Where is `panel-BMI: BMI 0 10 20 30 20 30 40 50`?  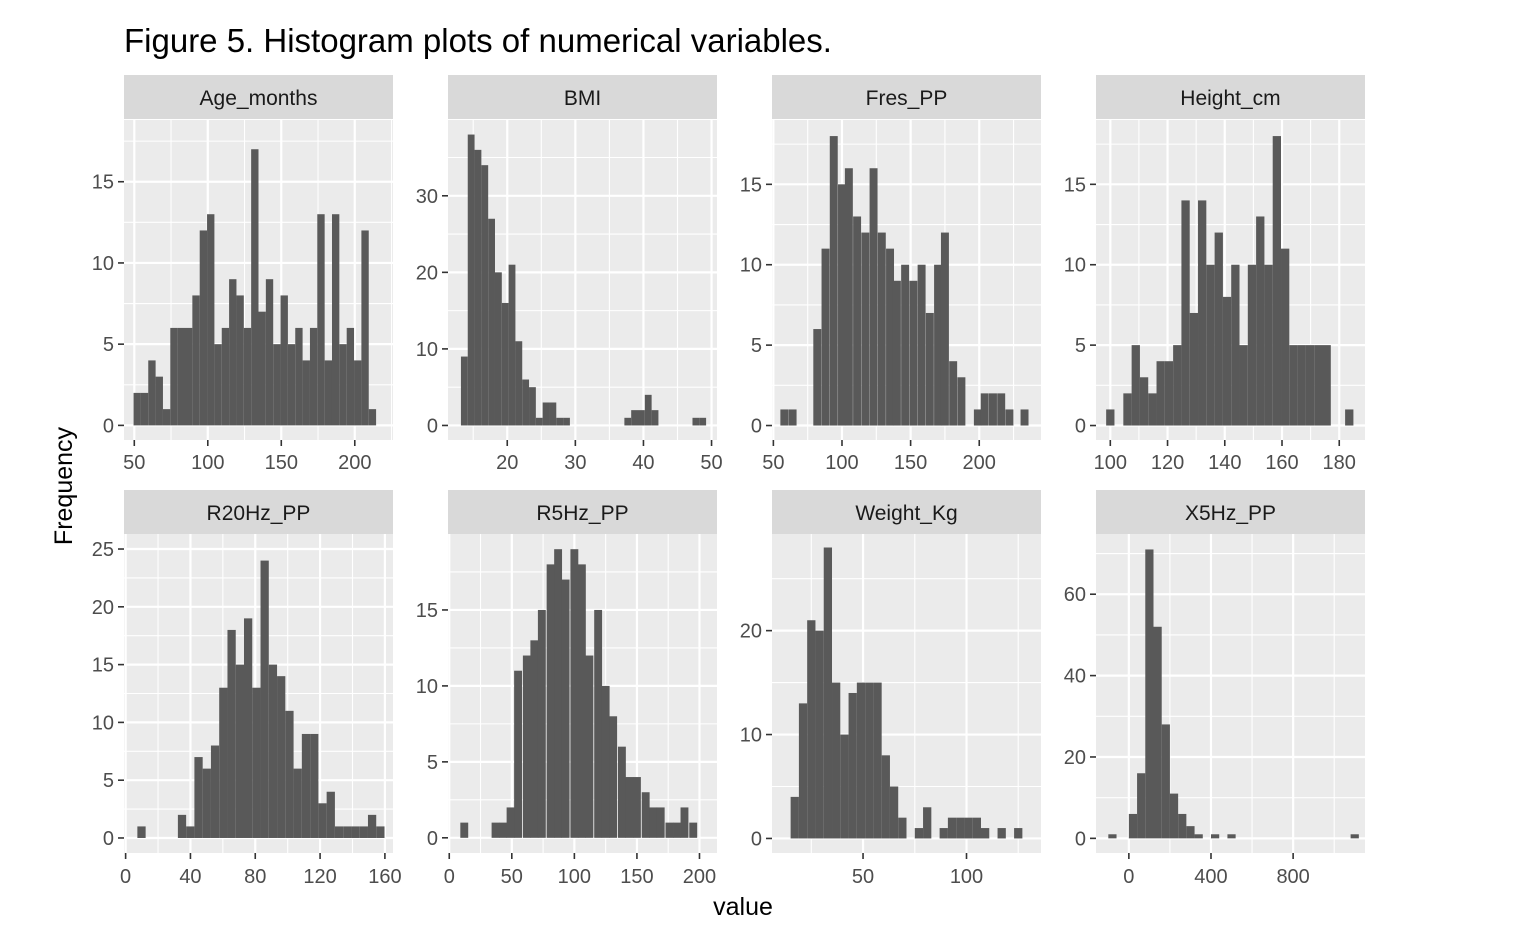
panel-BMI: BMI 0 10 20 30 20 30 40 50 is located at coordinates (569, 274).